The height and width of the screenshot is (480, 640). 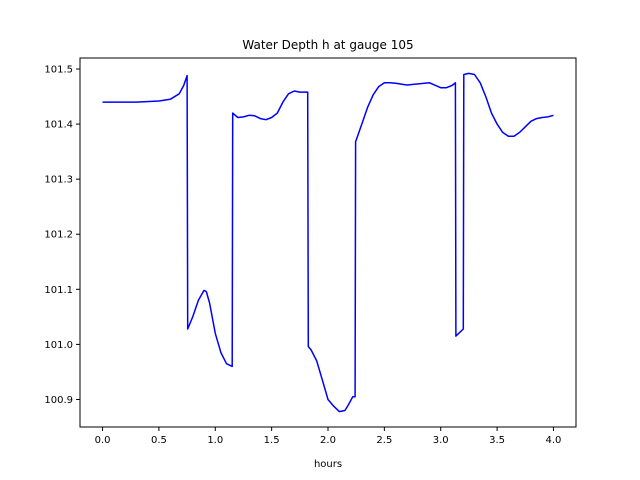 I want to click on x-tick-label: 4.0, so click(x=554, y=440).